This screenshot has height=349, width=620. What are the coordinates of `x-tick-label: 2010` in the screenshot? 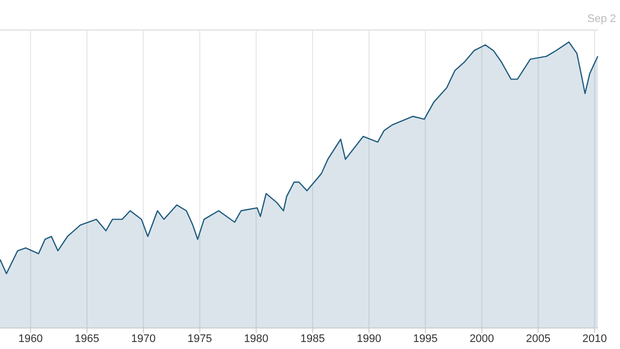 It's located at (594, 339).